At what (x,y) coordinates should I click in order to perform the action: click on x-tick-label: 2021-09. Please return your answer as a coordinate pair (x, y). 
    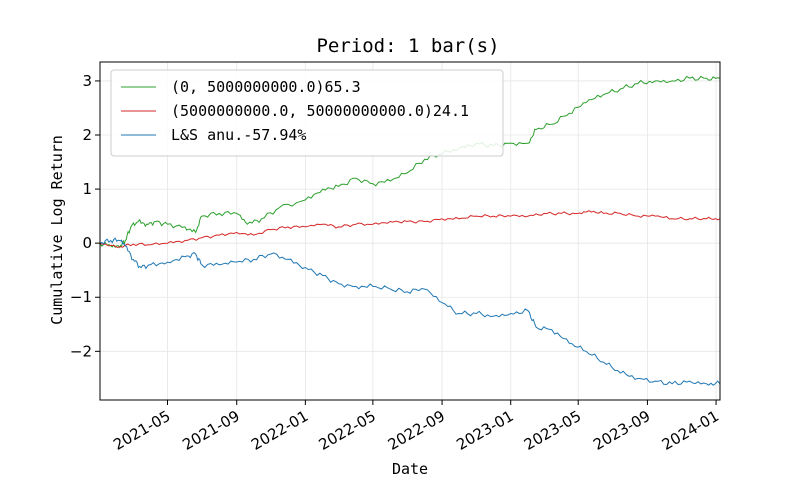
    Looking at the image, I should click on (210, 430).